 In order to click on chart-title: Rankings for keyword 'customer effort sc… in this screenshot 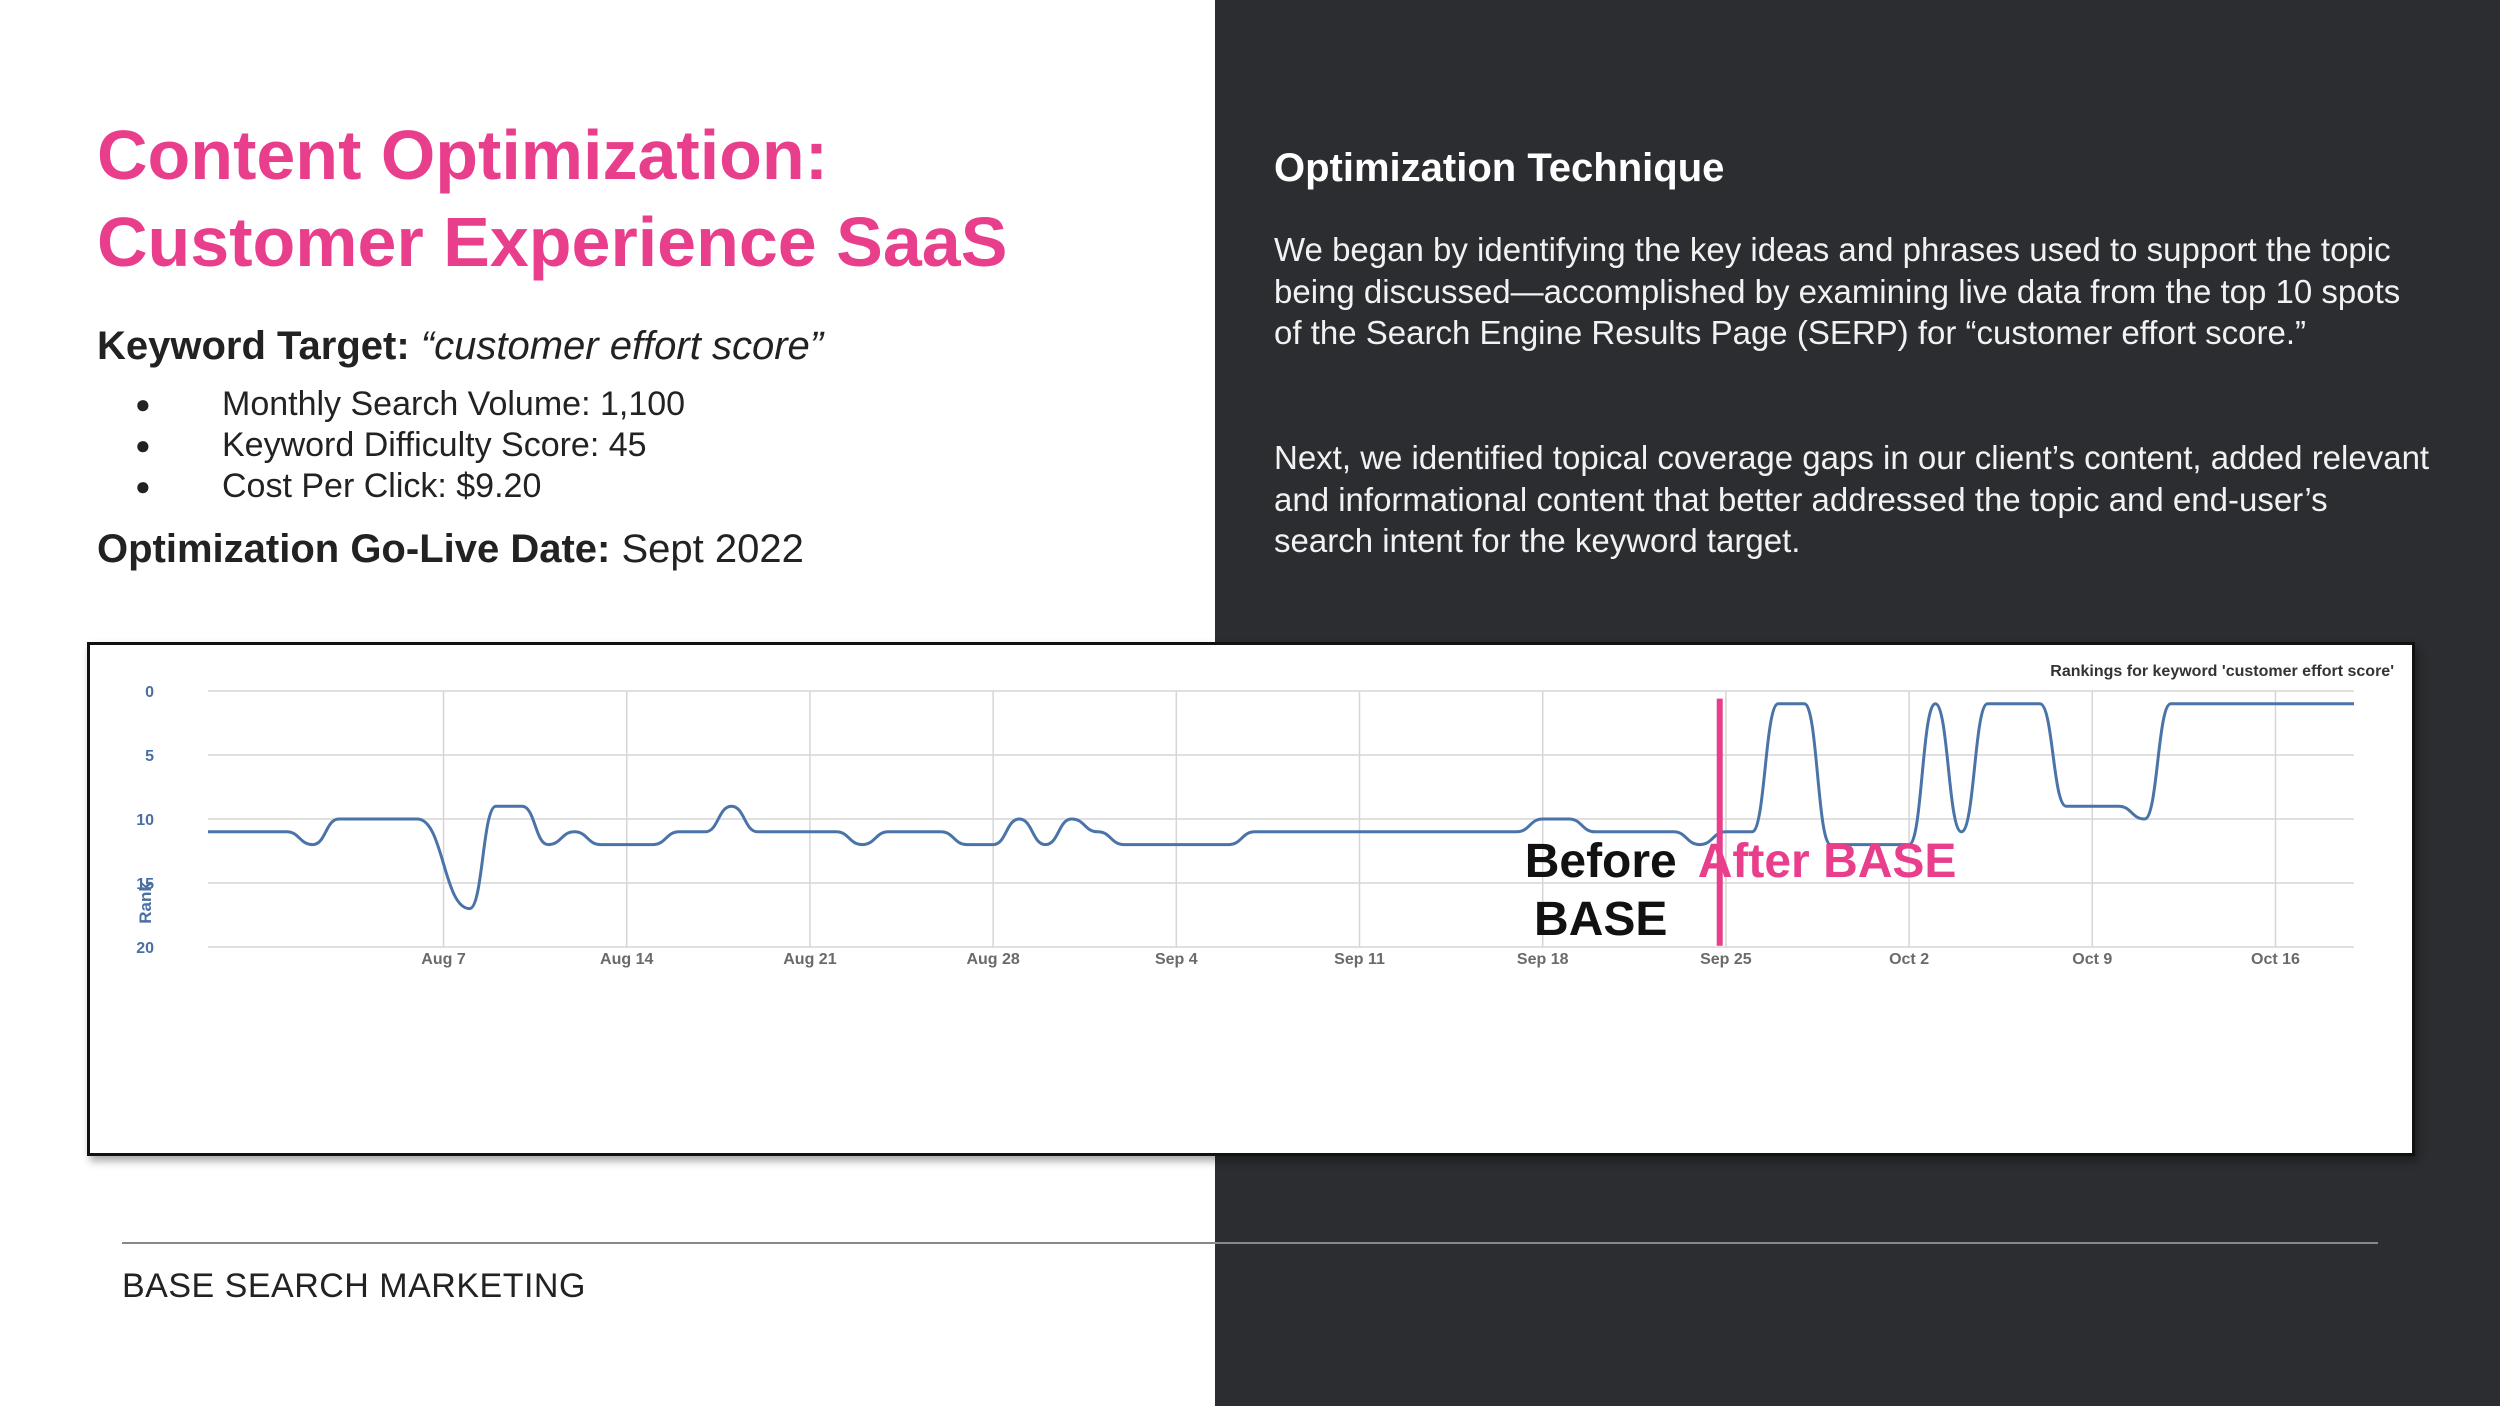, I will do `click(2222, 671)`.